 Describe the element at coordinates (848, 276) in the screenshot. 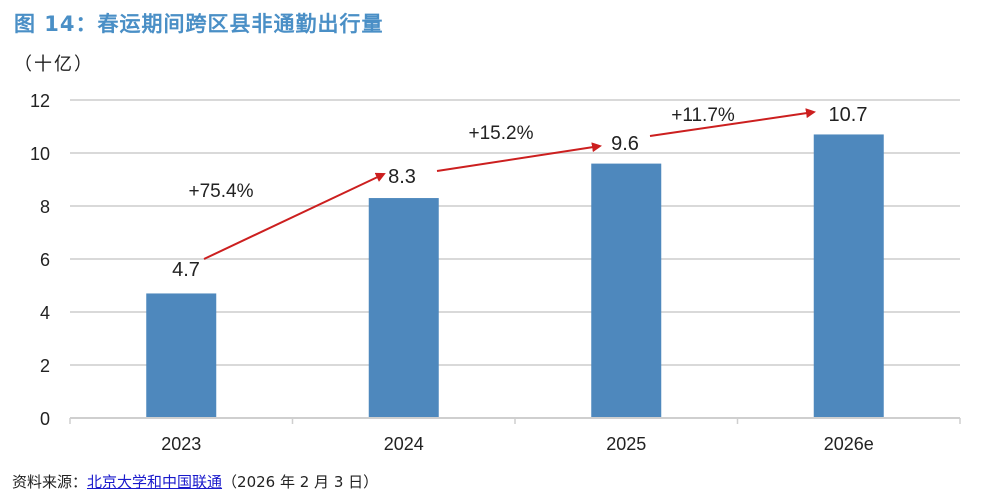

I see `bar-2026e` at that location.